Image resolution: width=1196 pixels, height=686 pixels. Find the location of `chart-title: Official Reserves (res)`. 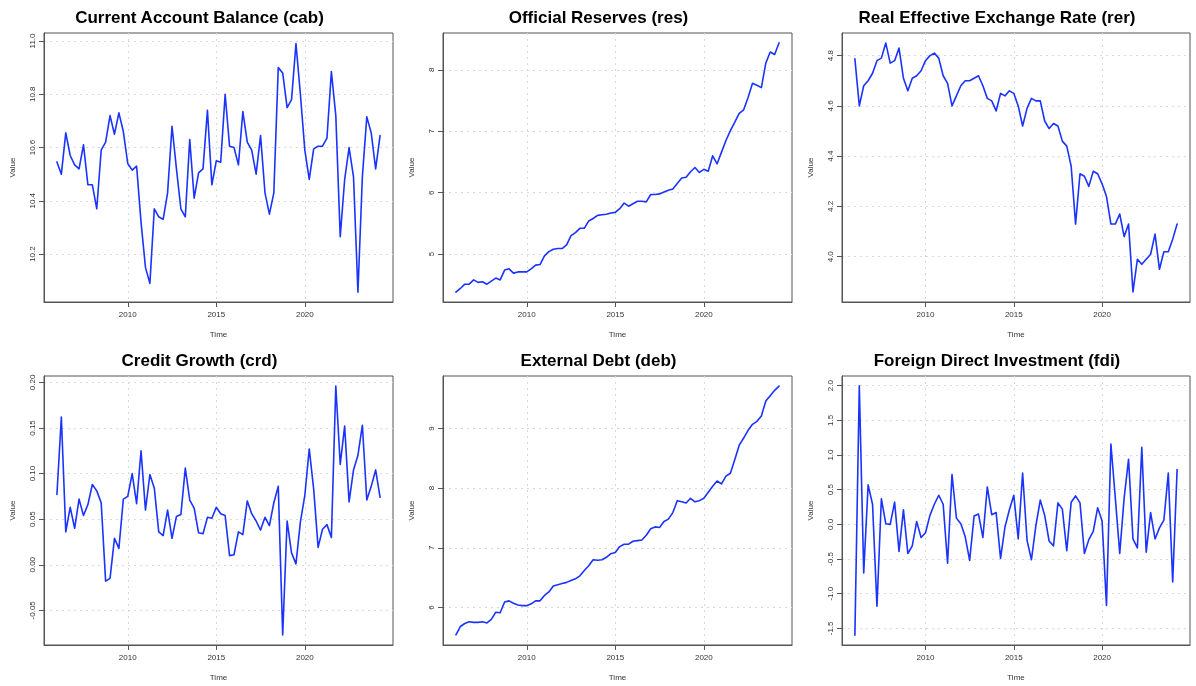

chart-title: Official Reserves (res) is located at coordinates (598, 17).